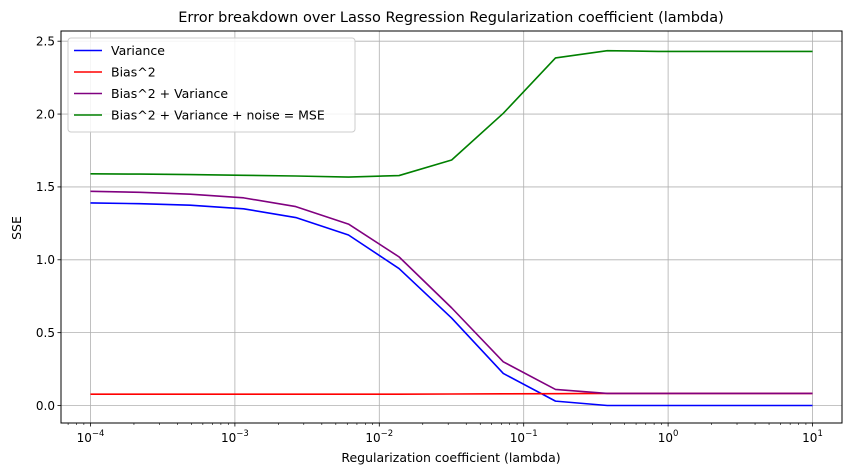  I want to click on y-tick-label: 2.5, so click(45, 42).